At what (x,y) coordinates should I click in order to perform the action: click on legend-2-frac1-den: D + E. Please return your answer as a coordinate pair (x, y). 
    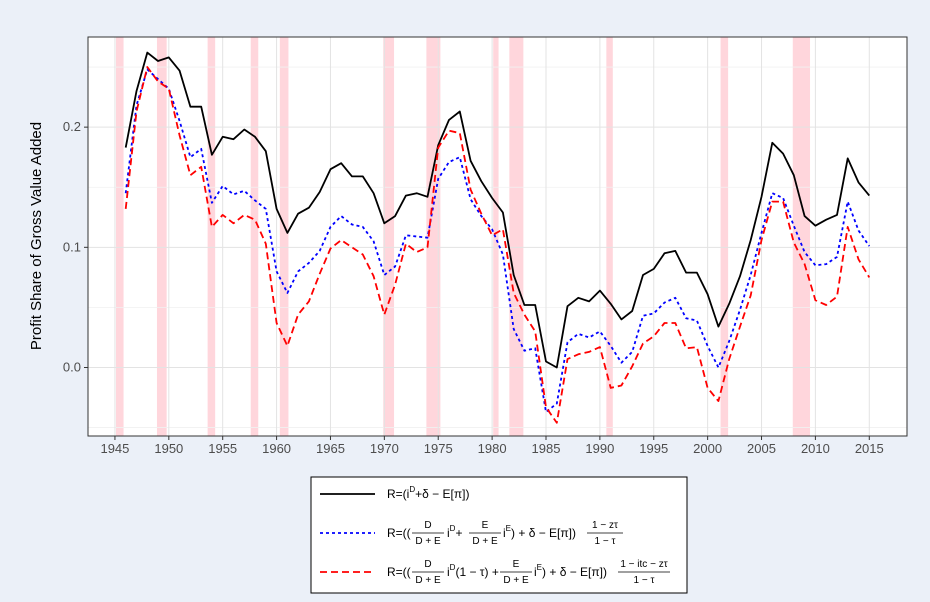
    Looking at the image, I should click on (428, 541).